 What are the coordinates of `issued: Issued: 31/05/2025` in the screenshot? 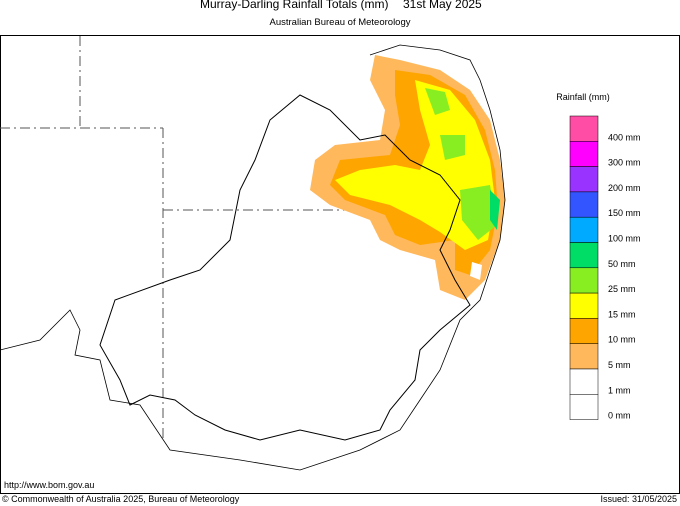 It's located at (638, 499).